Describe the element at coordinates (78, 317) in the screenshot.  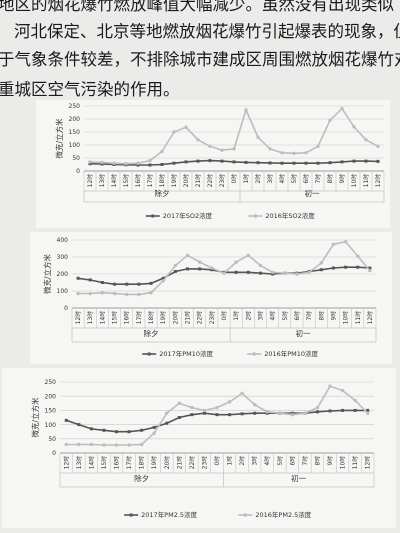
I see `x-tick-label: 12时` at that location.